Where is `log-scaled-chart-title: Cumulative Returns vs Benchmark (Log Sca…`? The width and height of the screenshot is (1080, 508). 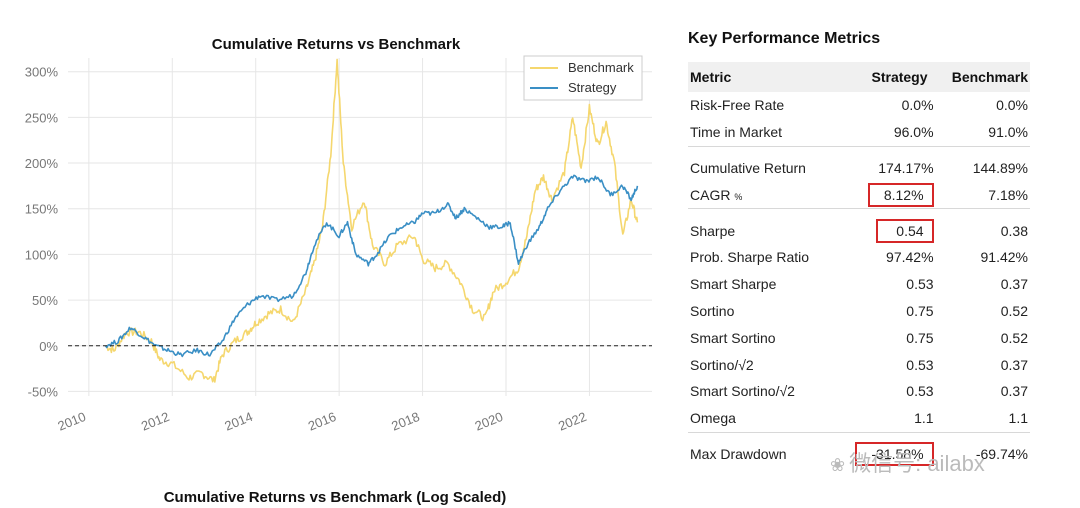
log-scaled-chart-title: Cumulative Returns vs Benchmark (Log Sca… is located at coordinates (335, 497).